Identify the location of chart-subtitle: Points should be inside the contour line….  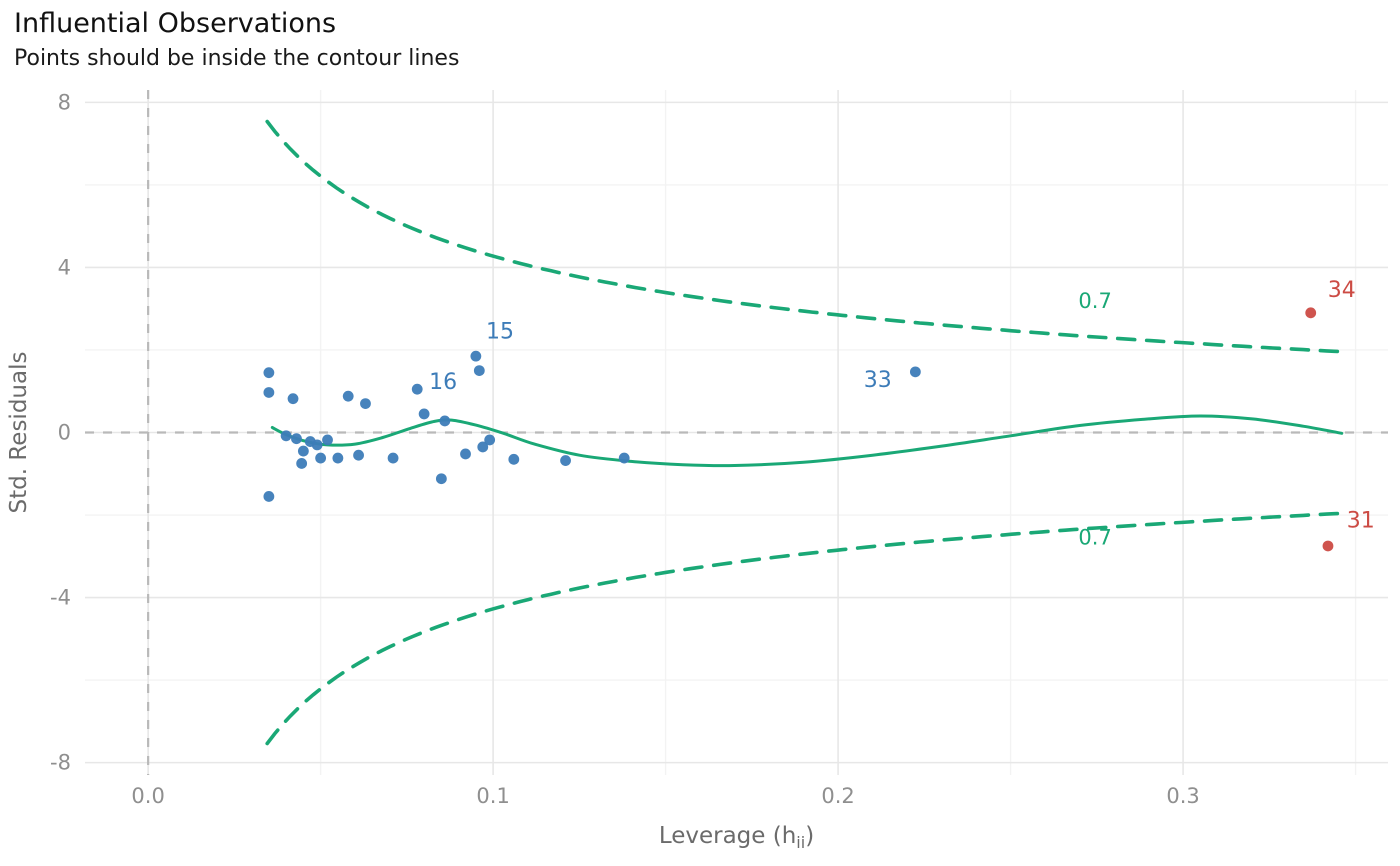
(237, 58).